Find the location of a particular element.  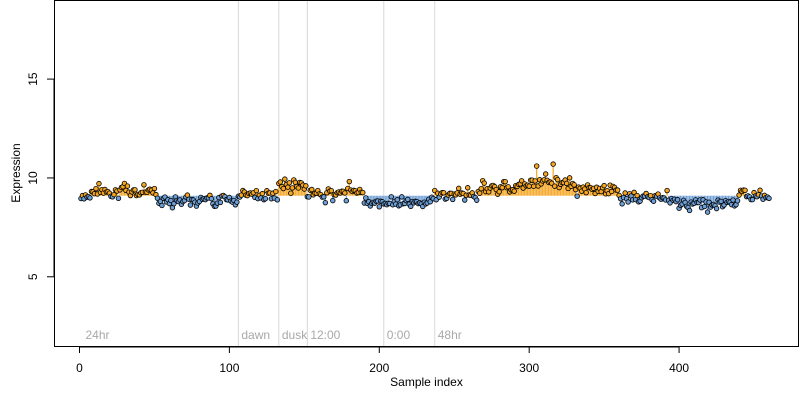

x-tick-label: 400 is located at coordinates (679, 368).